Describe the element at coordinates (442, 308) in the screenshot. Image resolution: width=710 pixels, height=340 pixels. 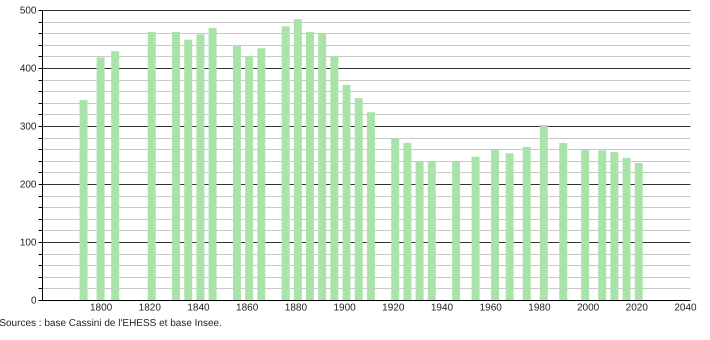
I see `x-tick-label: 1940` at that location.